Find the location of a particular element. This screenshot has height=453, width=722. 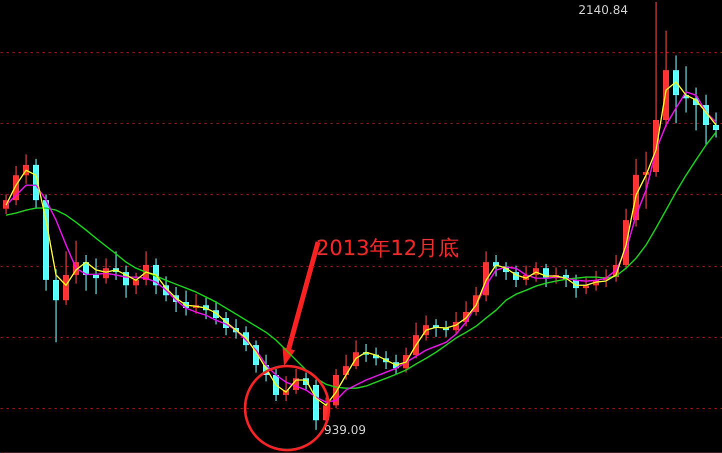

annotation: 2013年12月底 is located at coordinates (388, 248).